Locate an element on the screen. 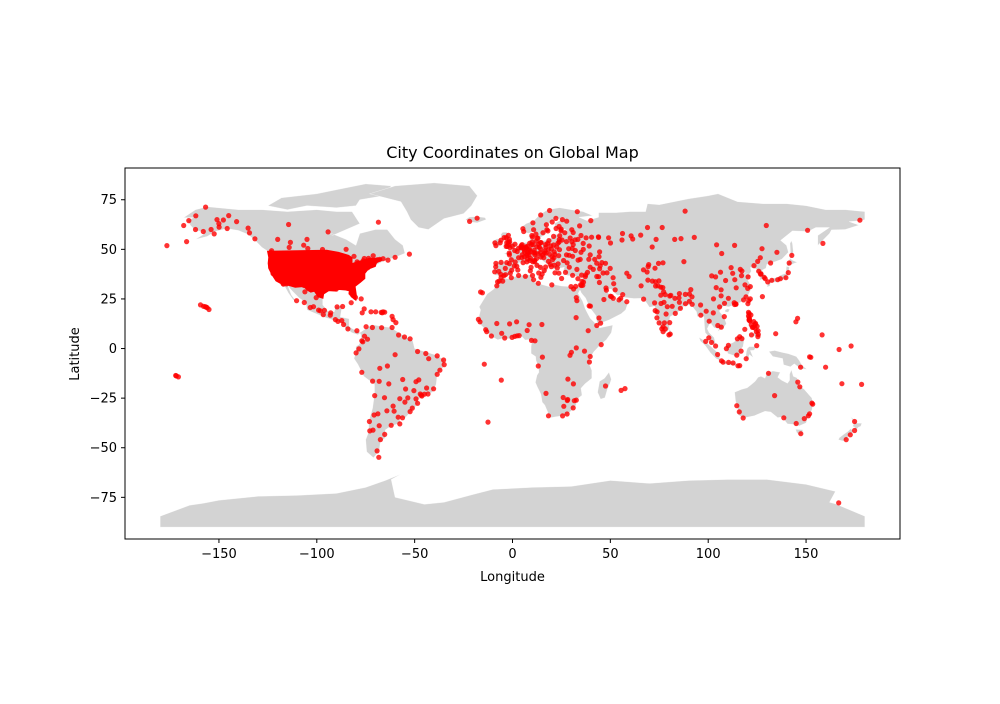 The width and height of the screenshot is (1000, 704). y-axis-label: Latitude is located at coordinates (75, 354).